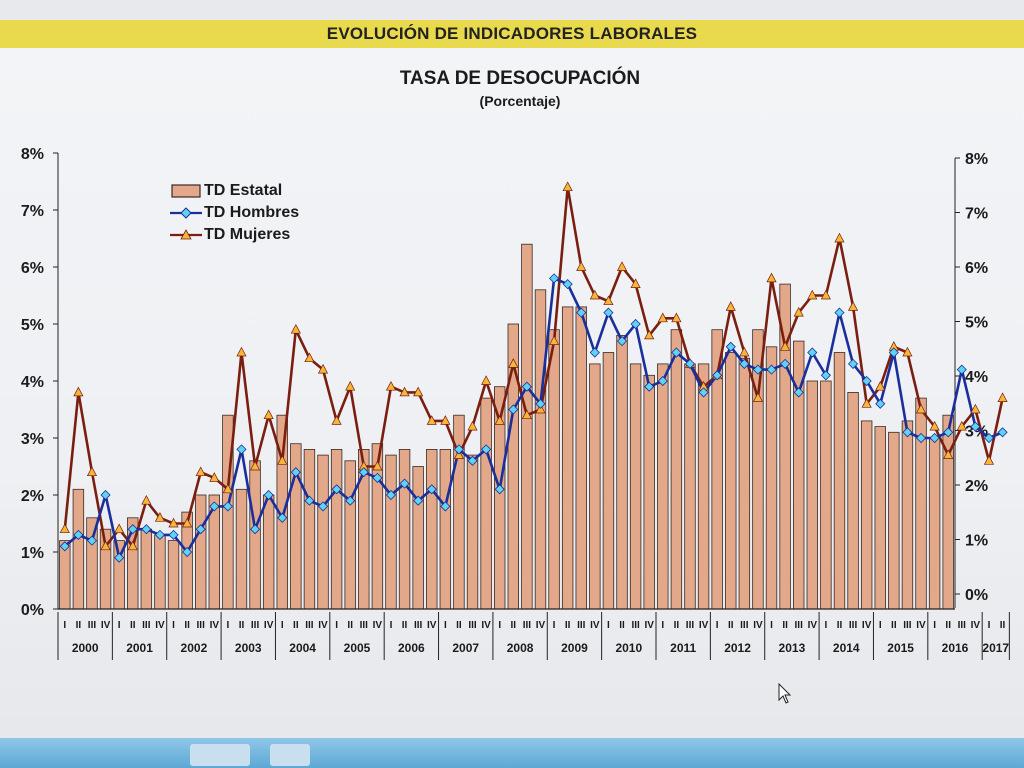  I want to click on chart-legend: TD Estatal TD Hombres TD Mujeres, so click(234, 213).